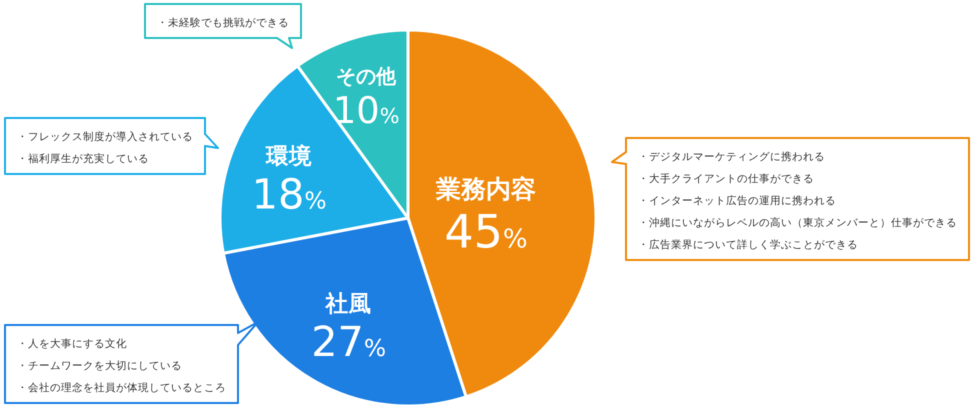 The image size is (972, 406). I want to click on data-label: 27%, so click(348, 342).